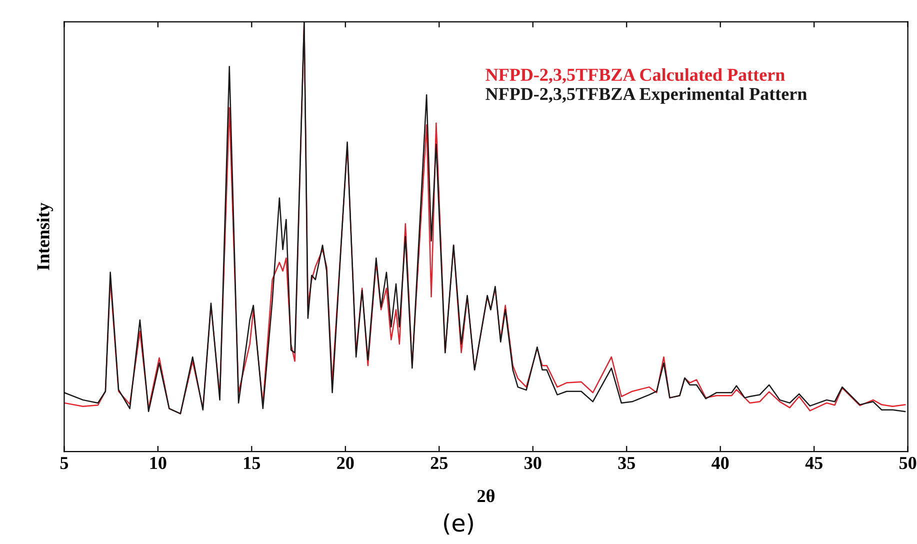  I want to click on x-tick-label: 20, so click(345, 463).